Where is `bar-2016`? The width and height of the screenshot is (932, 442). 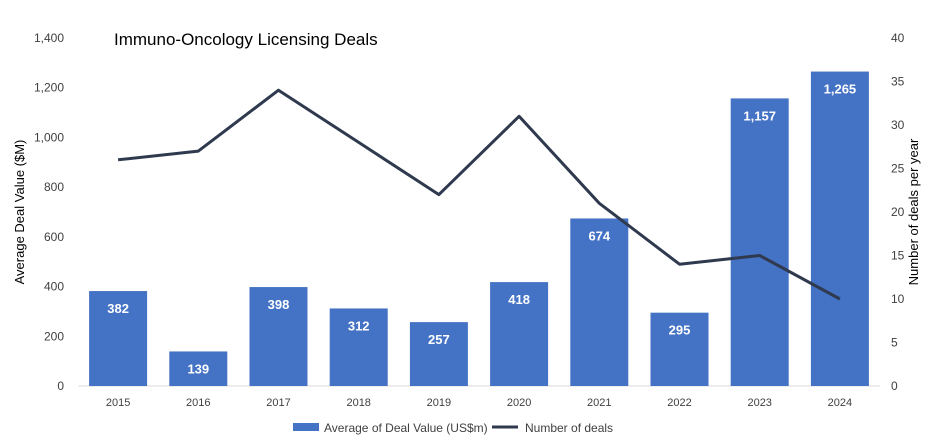
bar-2016 is located at coordinates (198, 368).